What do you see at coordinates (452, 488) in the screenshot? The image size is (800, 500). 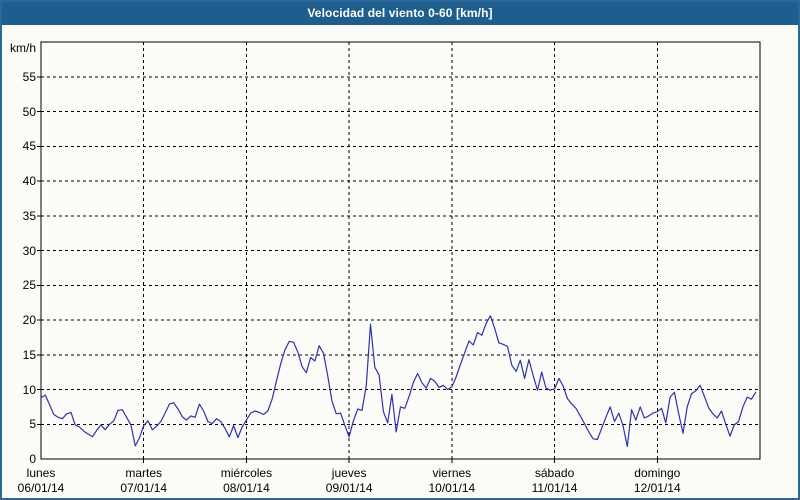 I see `x-date-label: 10/01/14` at bounding box center [452, 488].